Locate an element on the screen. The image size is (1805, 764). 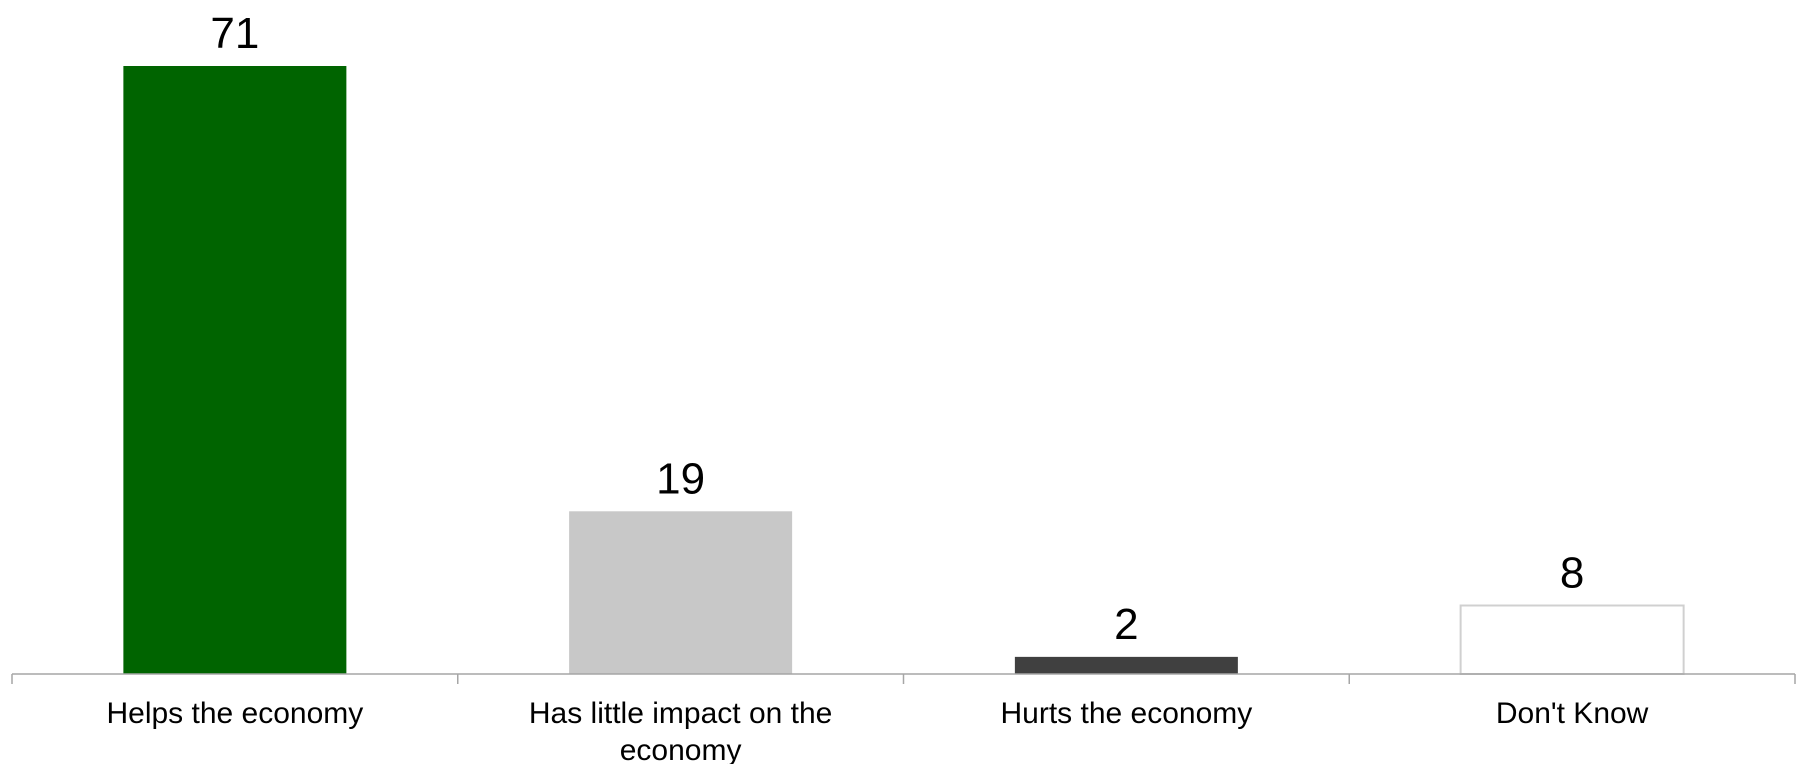
value-label-3: 2 is located at coordinates (1126, 624).